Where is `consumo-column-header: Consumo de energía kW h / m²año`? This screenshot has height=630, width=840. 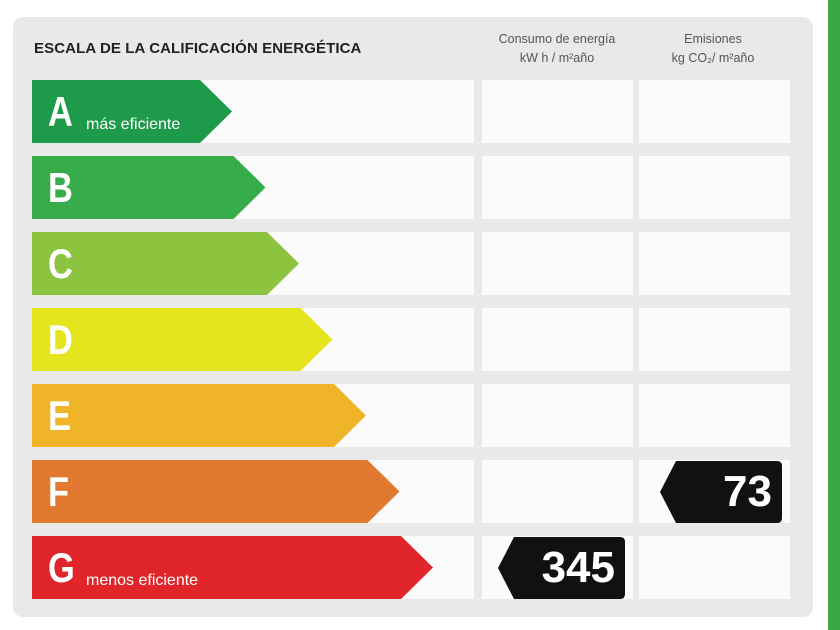
consumo-column-header: Consumo de energía kW h / m²año is located at coordinates (557, 49).